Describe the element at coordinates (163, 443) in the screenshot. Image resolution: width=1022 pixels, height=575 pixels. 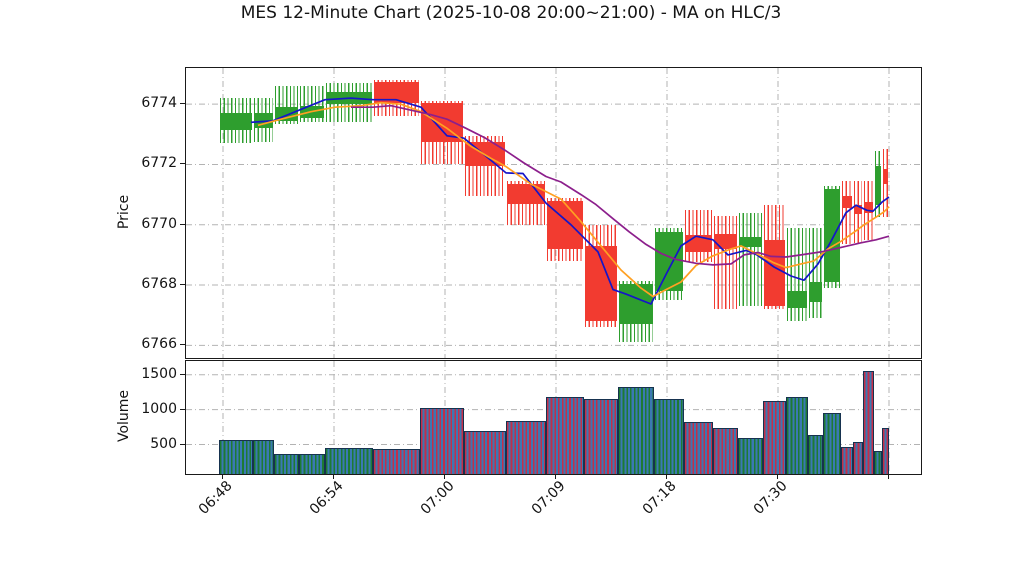
I see `volume-tick-label: 500` at that location.